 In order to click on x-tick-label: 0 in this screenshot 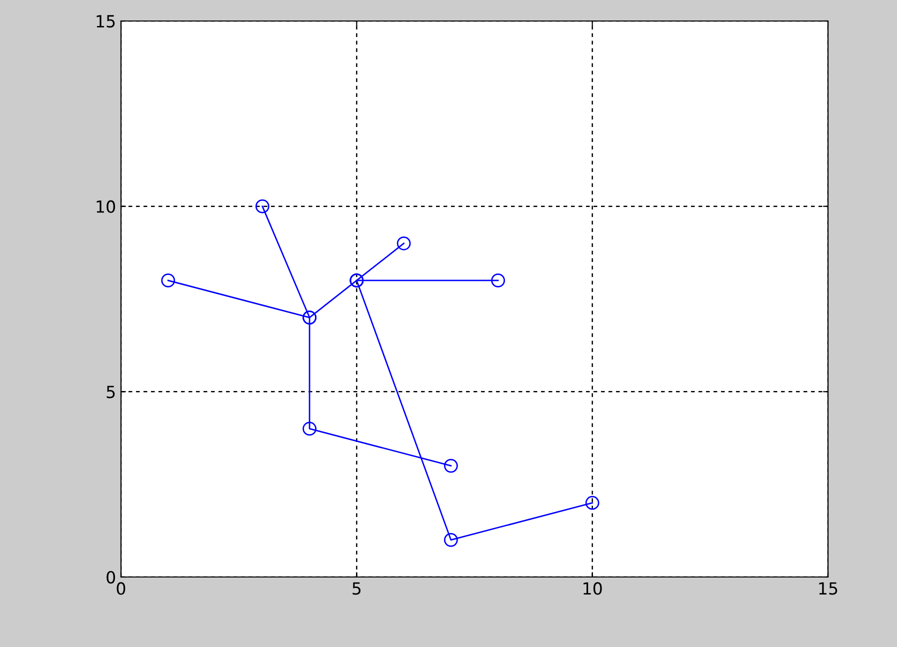, I will do `click(121, 588)`.